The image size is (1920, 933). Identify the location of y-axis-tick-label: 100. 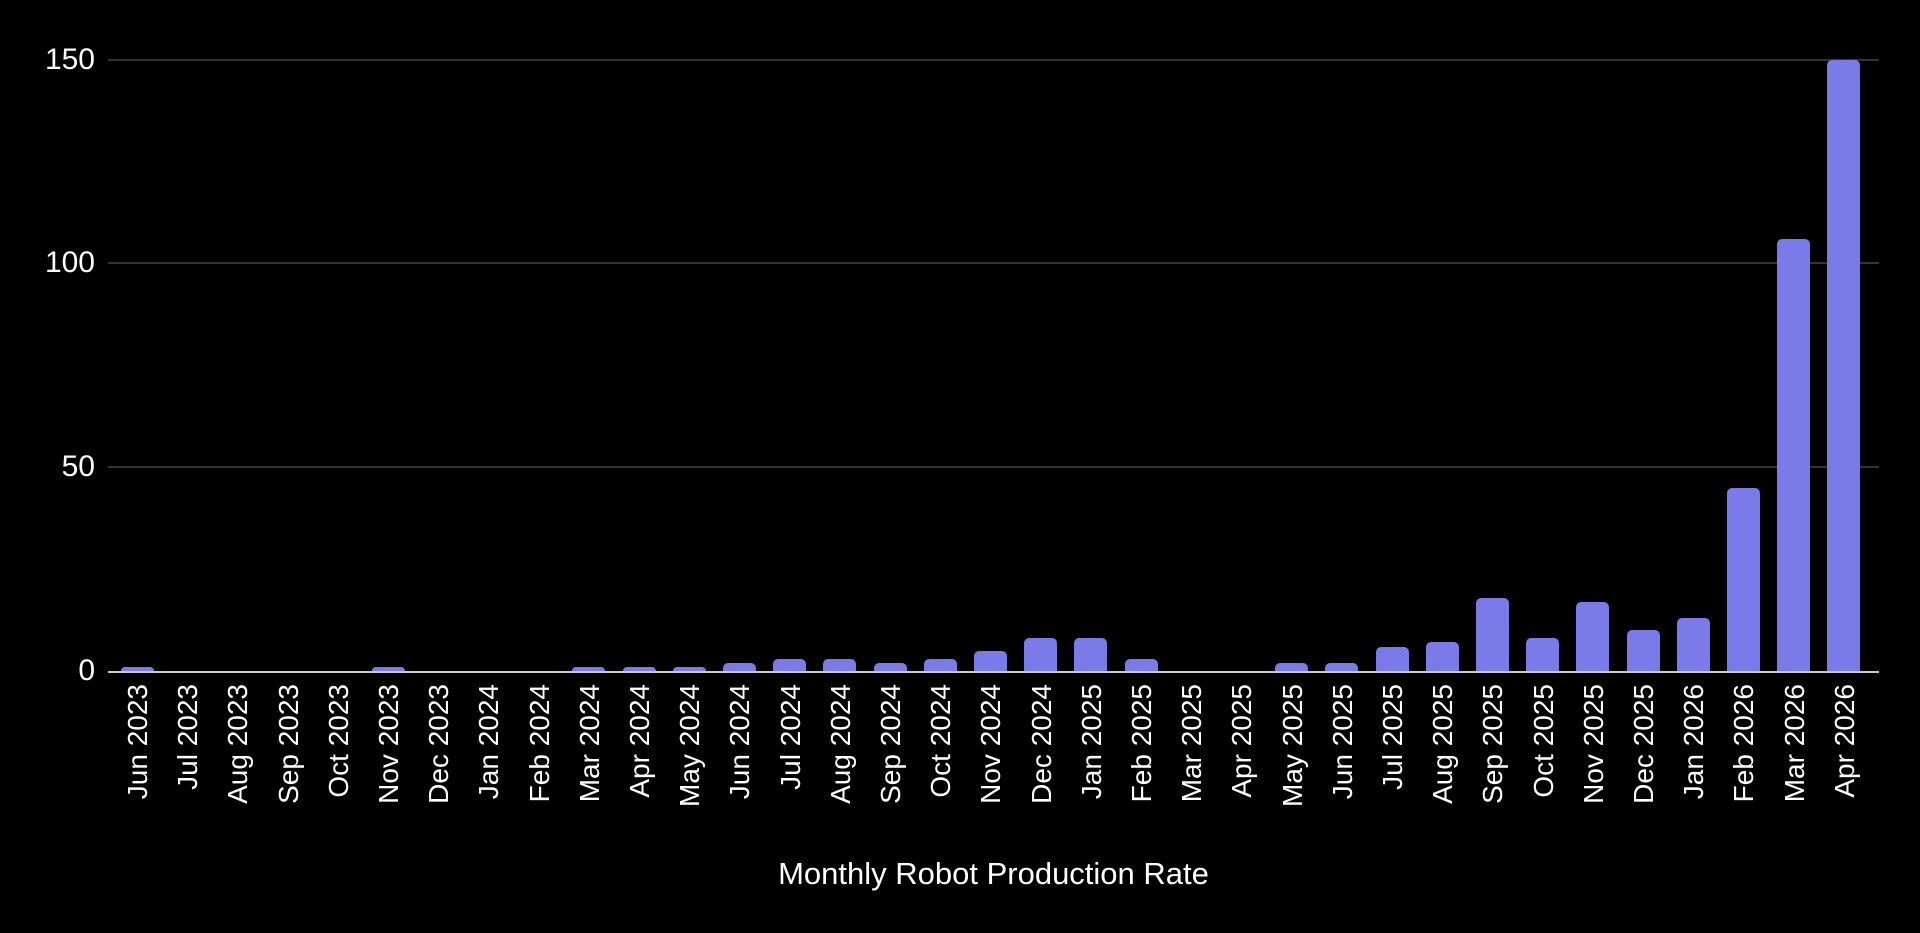
(69, 263).